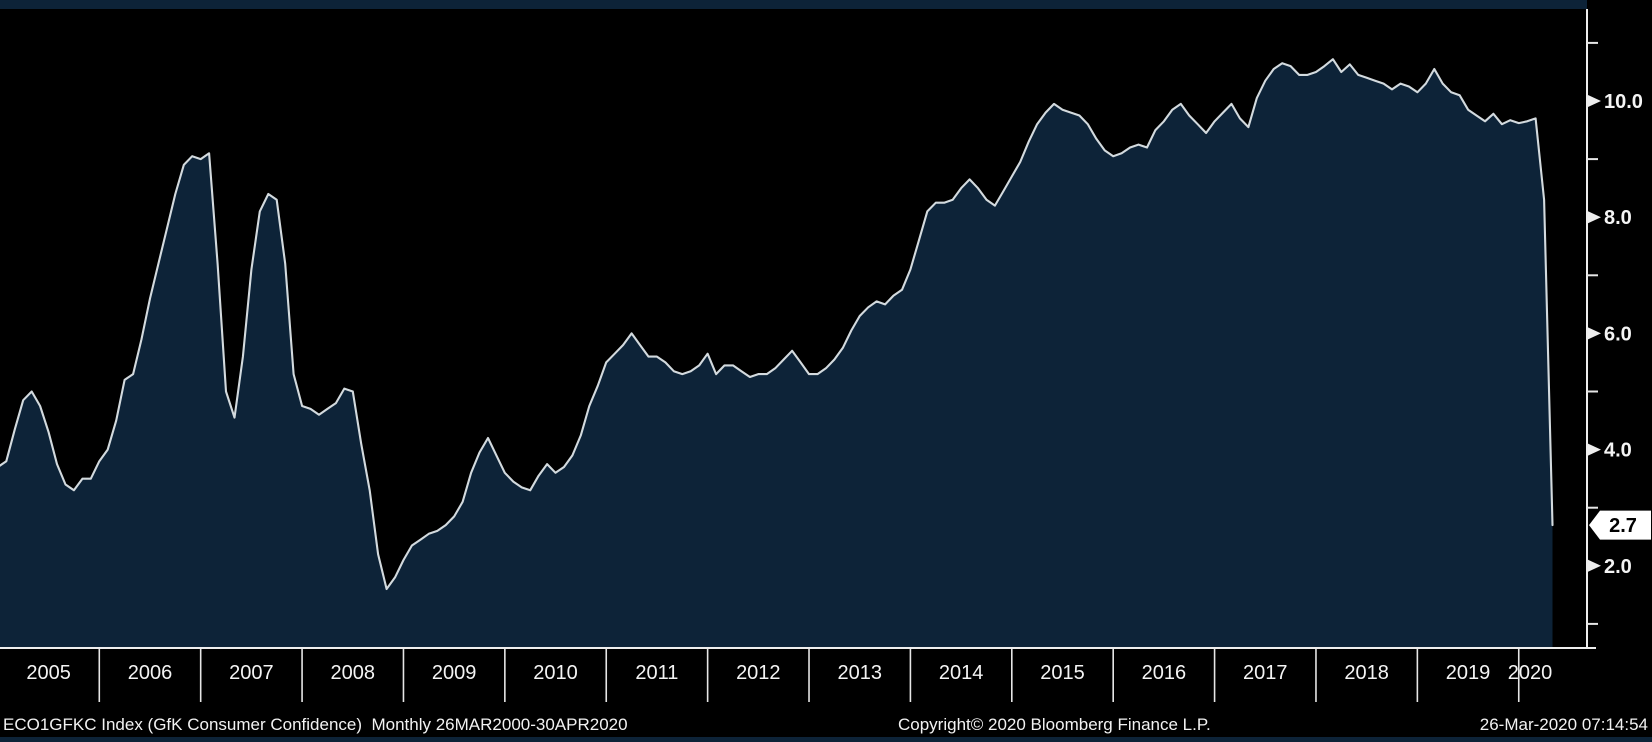  What do you see at coordinates (1468, 673) in the screenshot?
I see `x-tick-label-2019: 2019` at bounding box center [1468, 673].